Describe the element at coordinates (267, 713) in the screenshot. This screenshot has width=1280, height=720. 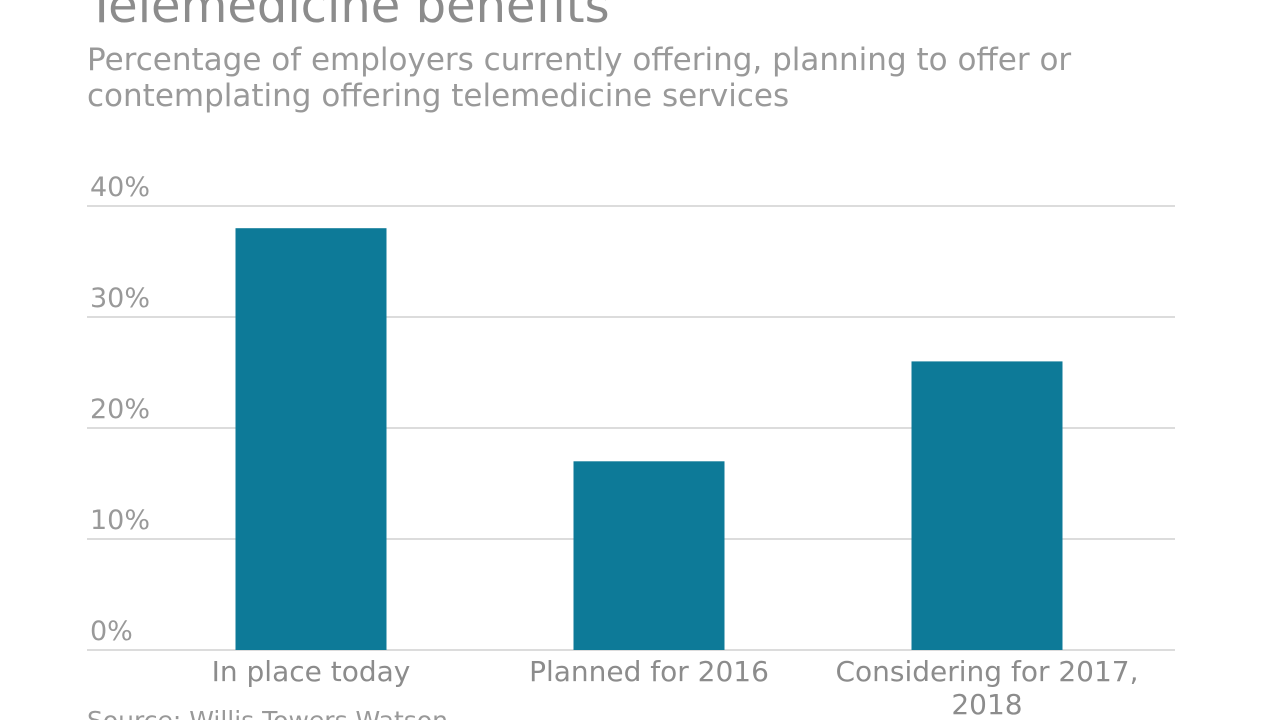
I see `source: Source: Willis Towers Watson` at that location.